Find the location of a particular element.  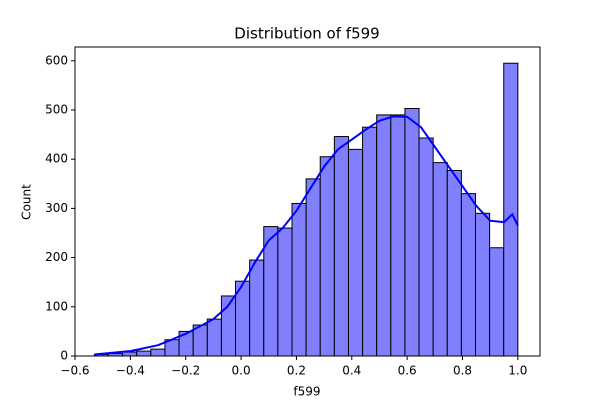

x-tick-label: 0.2 is located at coordinates (296, 371).